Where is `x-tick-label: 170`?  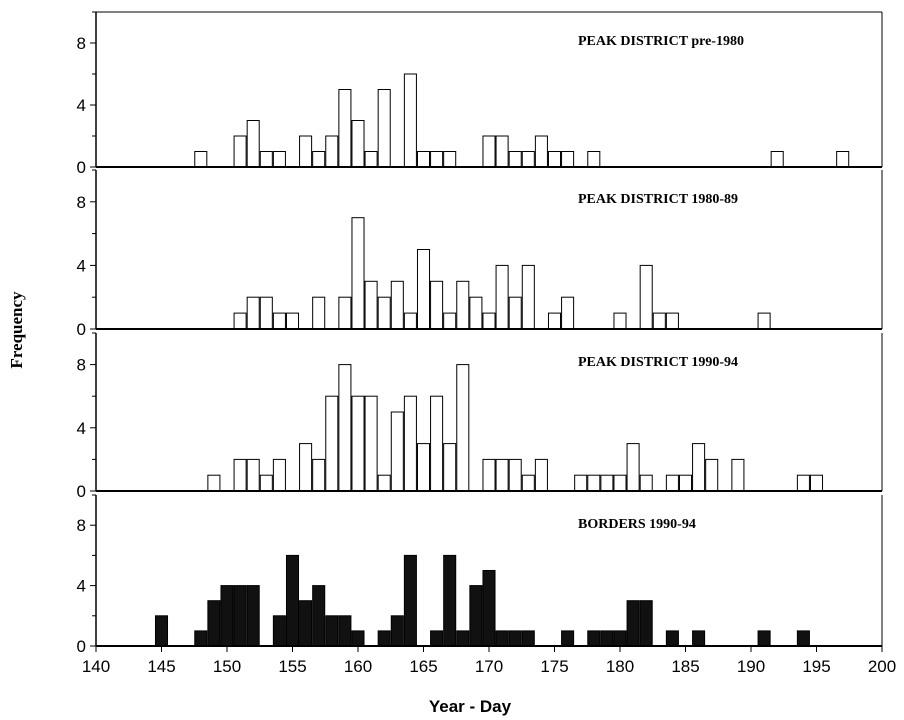 x-tick-label: 170 is located at coordinates (489, 666).